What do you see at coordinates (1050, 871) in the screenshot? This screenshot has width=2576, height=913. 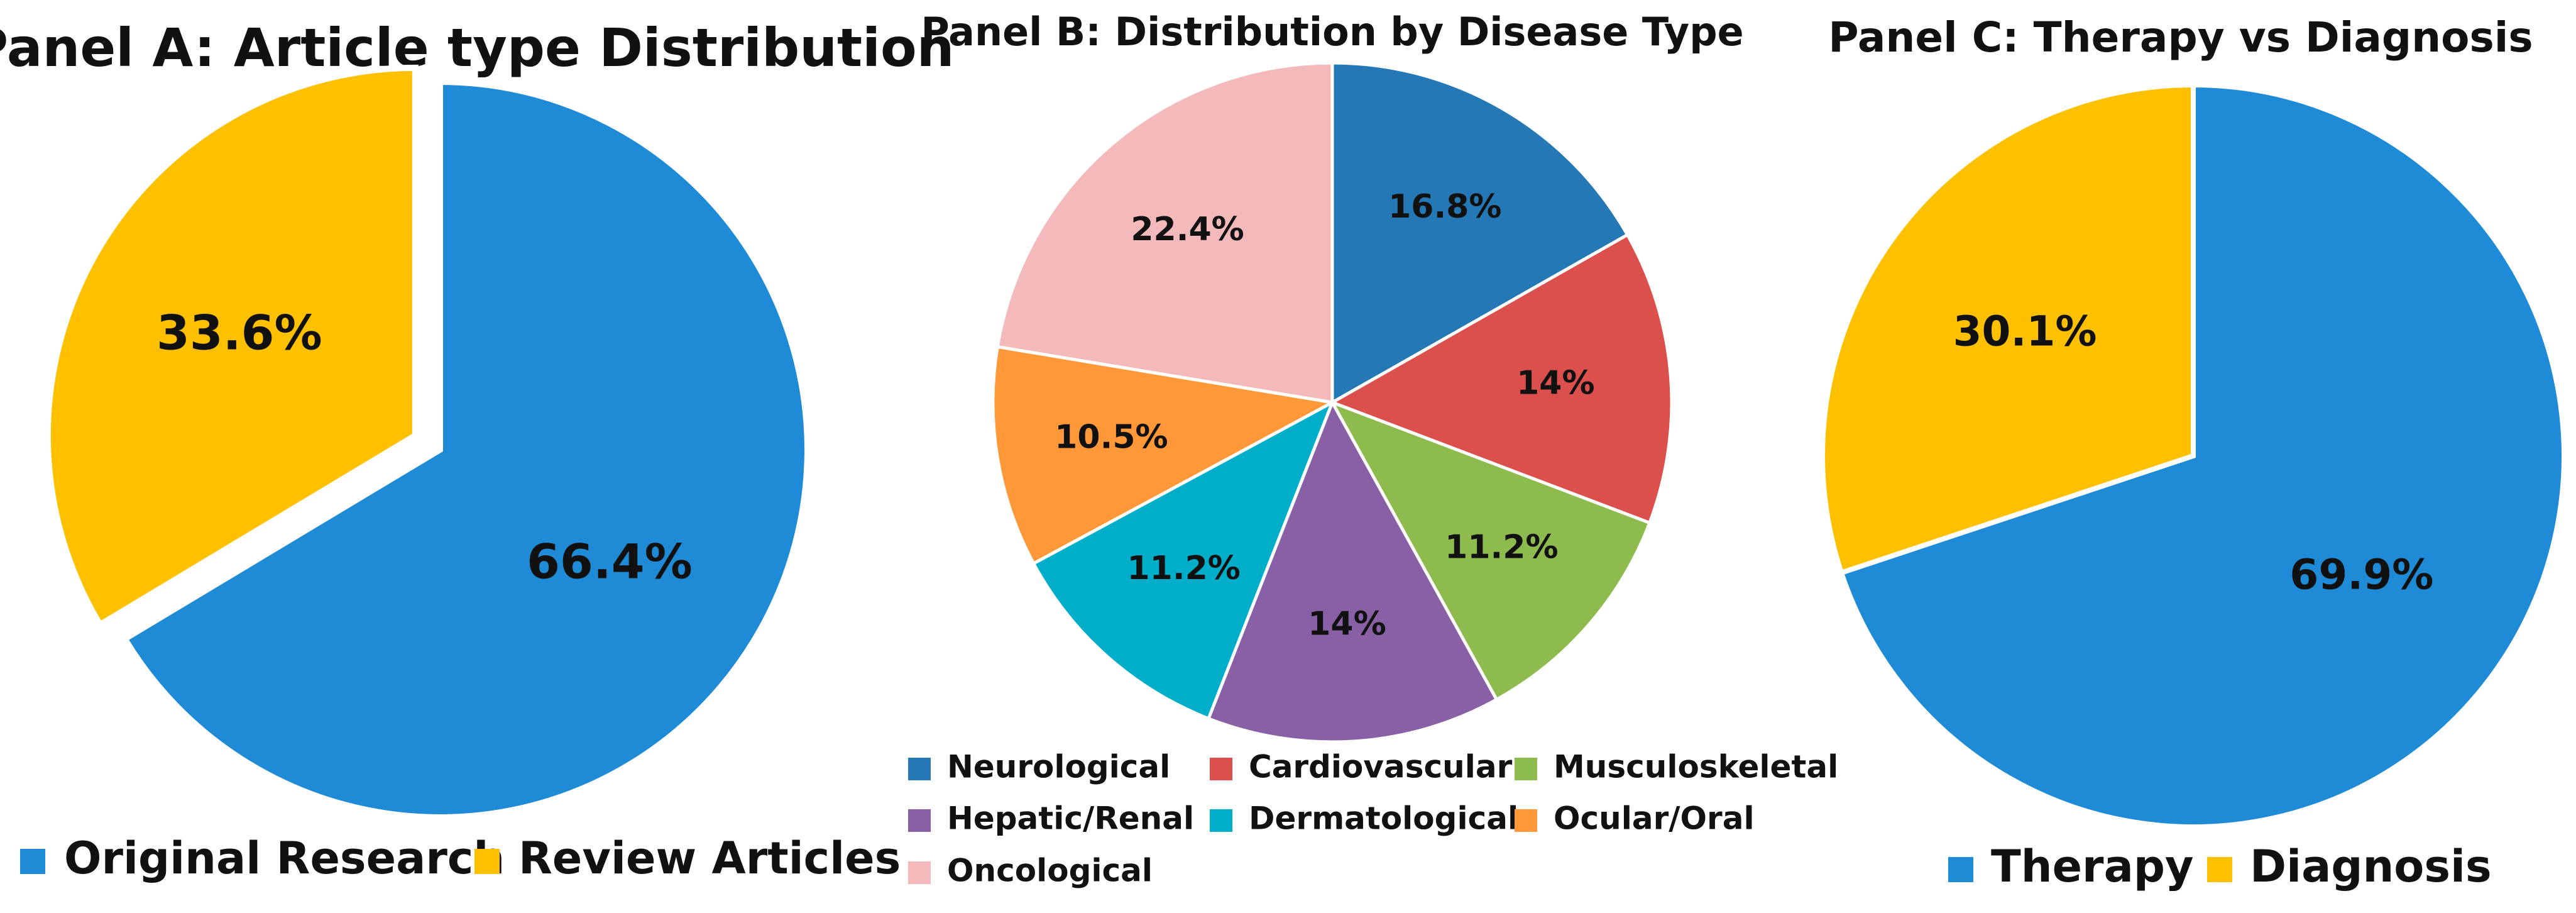 I see `panelb-legend-label-oncological: Oncological` at bounding box center [1050, 871].